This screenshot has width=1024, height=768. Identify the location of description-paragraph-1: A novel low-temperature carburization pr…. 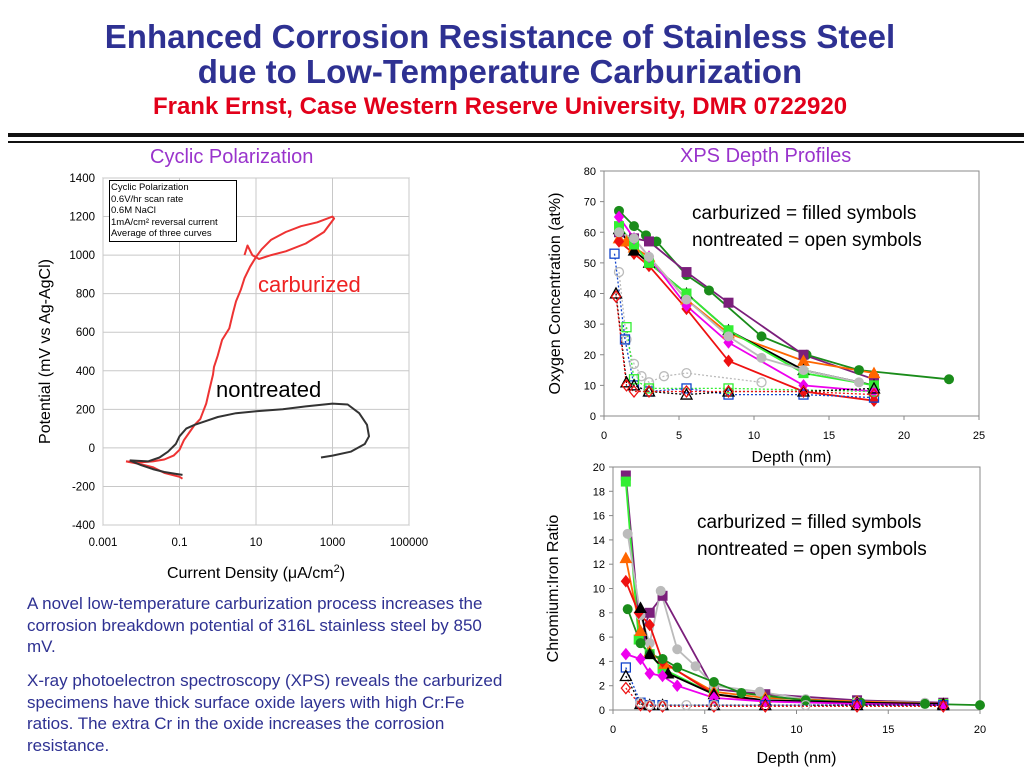
(255, 625).